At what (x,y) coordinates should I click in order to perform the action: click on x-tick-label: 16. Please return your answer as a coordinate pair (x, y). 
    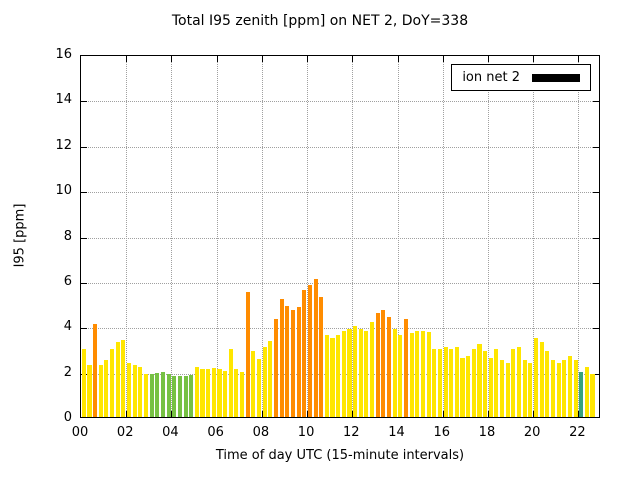
    Looking at the image, I should click on (441, 432).